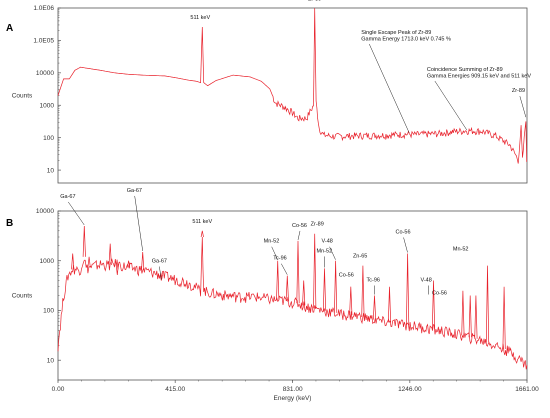 Image resolution: width=550 pixels, height=418 pixels. What do you see at coordinates (465, 70) in the screenshot?
I see `peak-annotation: Coincidence Summing of Zr-89` at bounding box center [465, 70].